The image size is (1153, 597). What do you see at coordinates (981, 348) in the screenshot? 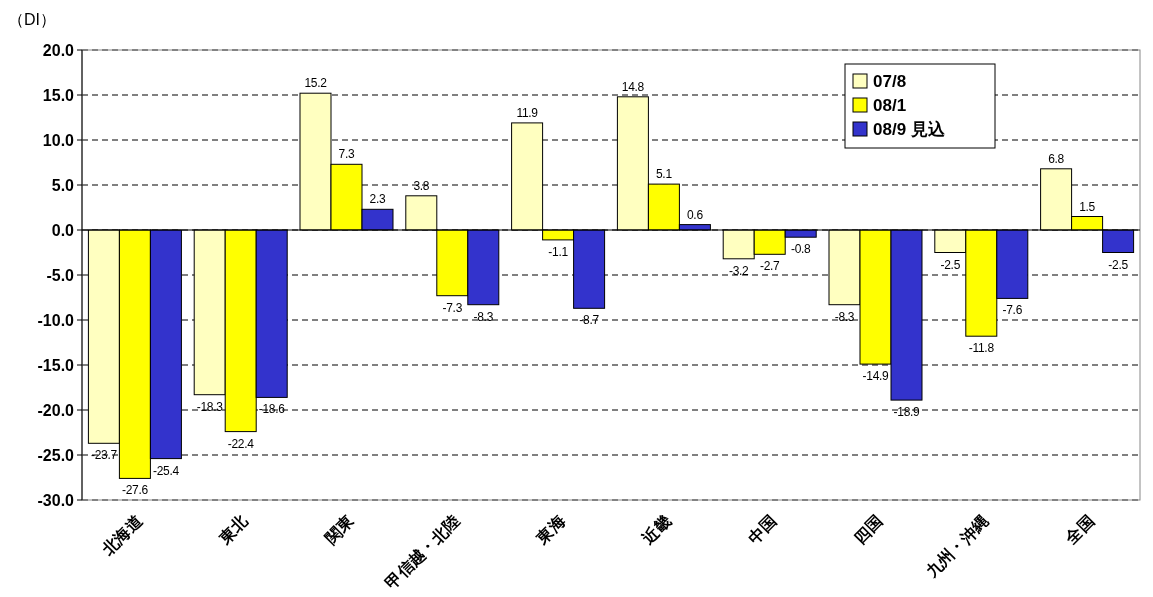
I see `data-label: -11.8` at bounding box center [981, 348].